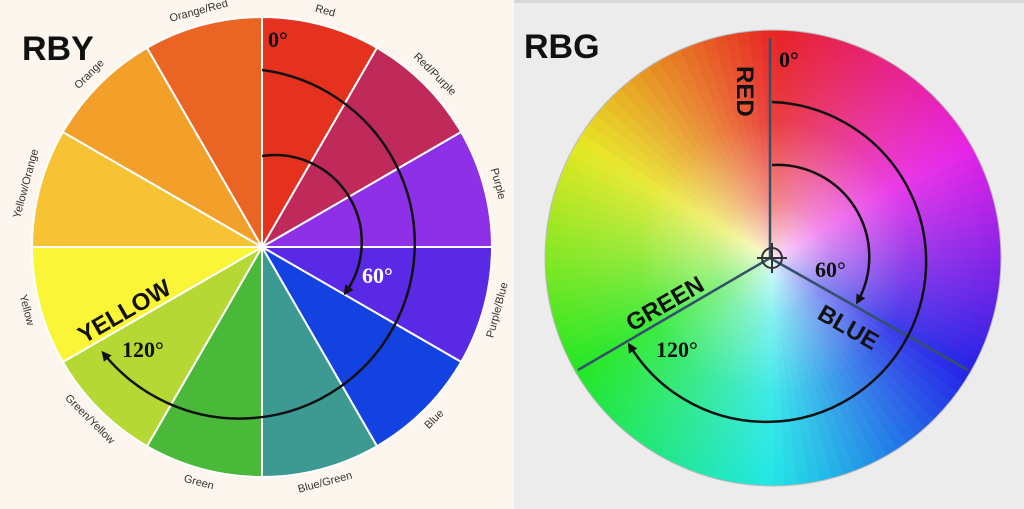 This screenshot has height=509, width=1024. Describe the element at coordinates (320, 133) in the screenshot. I see `rby-segment-red` at that location.